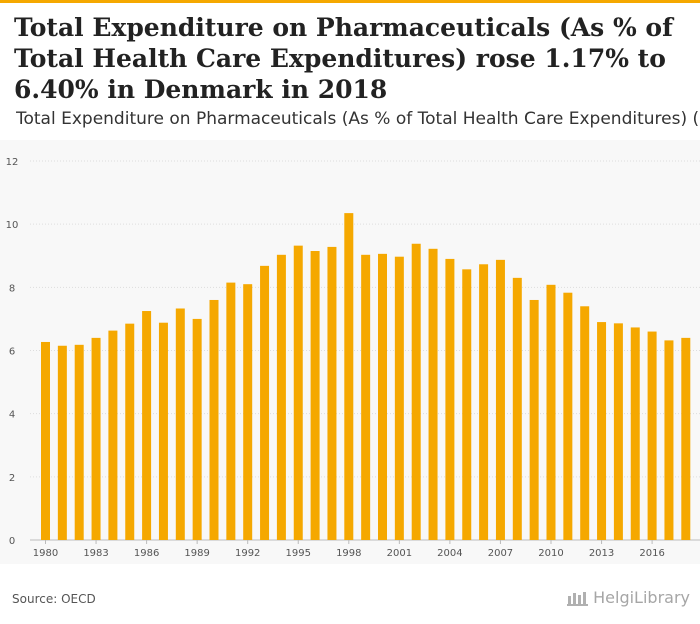  Describe the element at coordinates (147, 425) in the screenshot. I see `bar-1986` at that location.